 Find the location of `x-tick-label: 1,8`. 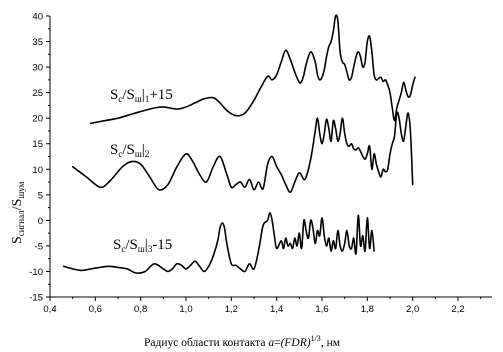

x-tick-label: 1,8 is located at coordinates (367, 309).